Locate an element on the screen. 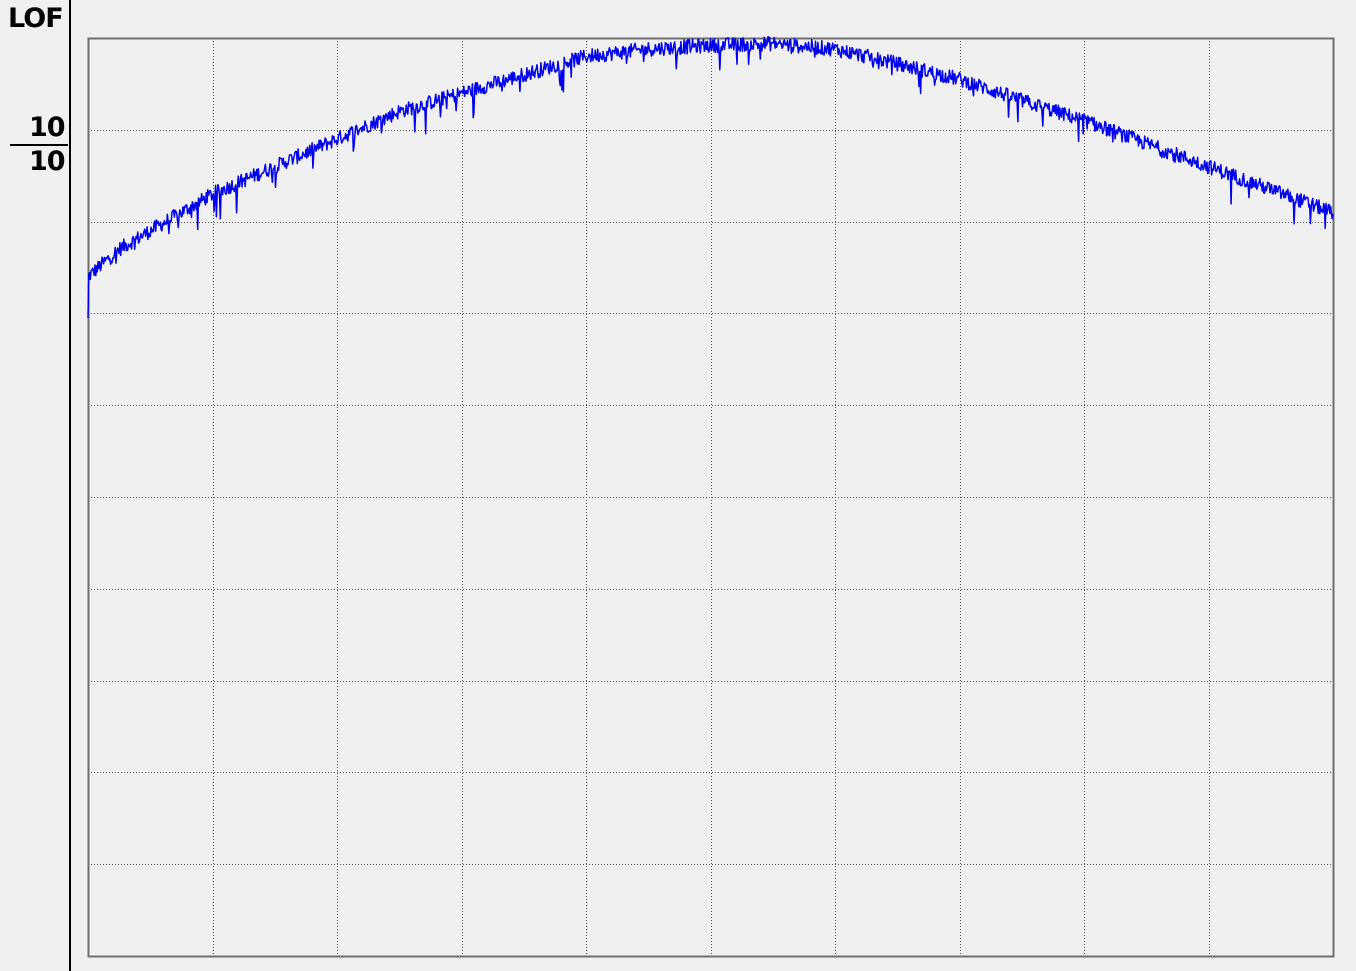 The width and height of the screenshot is (1356, 971). scale-panel-divider is located at coordinates (70, 485).